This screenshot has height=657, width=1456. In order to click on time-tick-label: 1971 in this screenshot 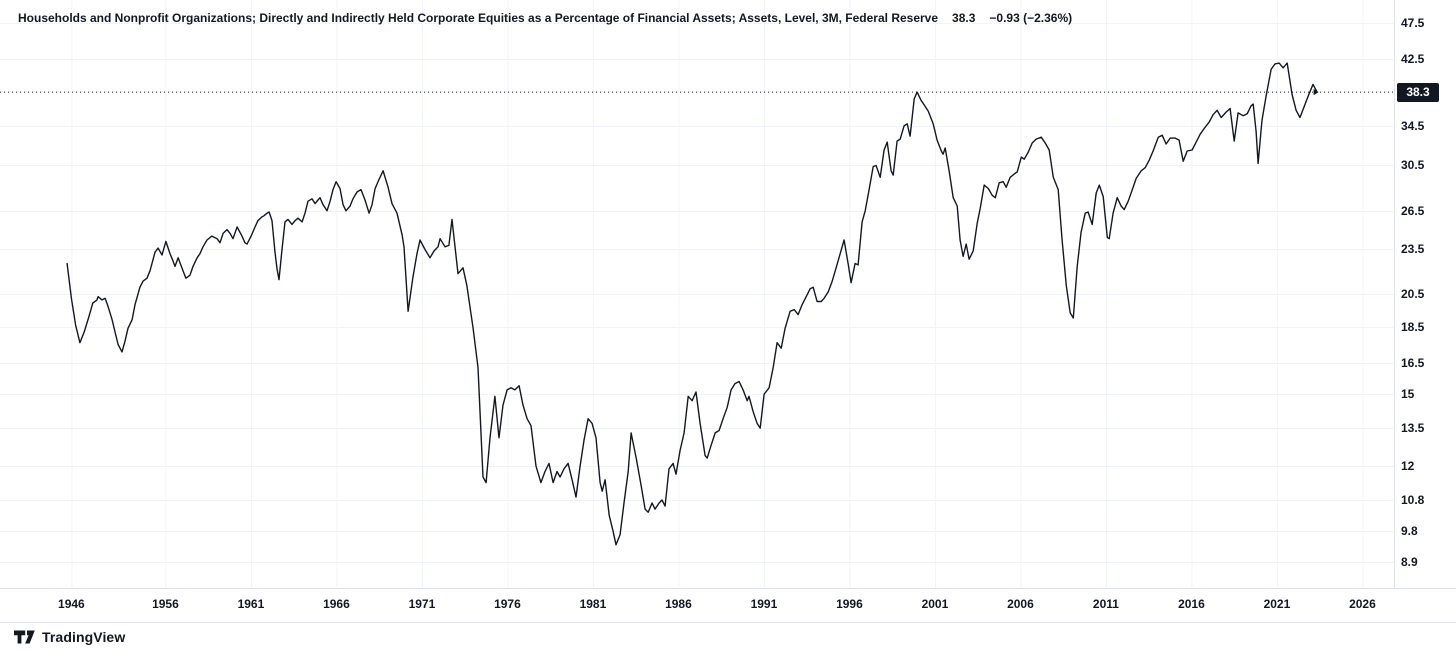, I will do `click(422, 604)`.